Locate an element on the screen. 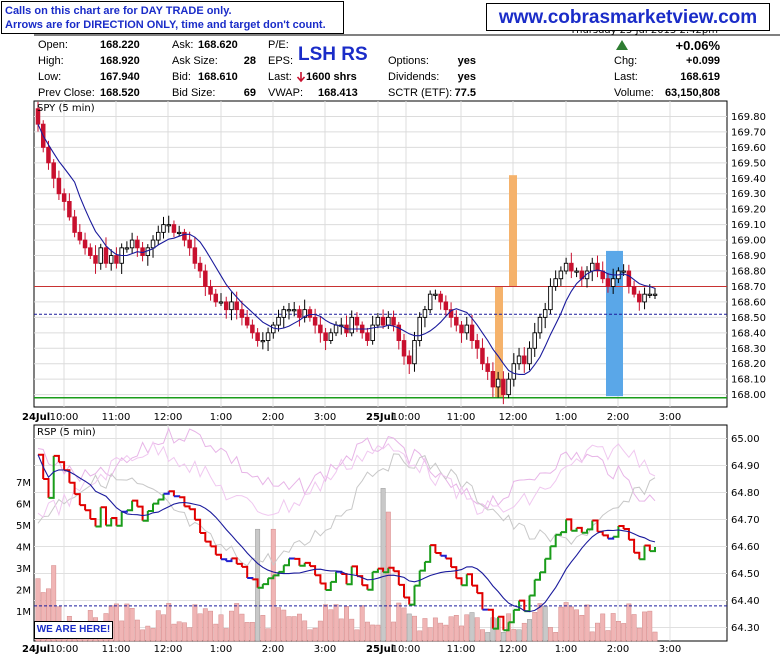 This screenshot has width=780, height=659. ask-size-value: 28 is located at coordinates (250, 61).